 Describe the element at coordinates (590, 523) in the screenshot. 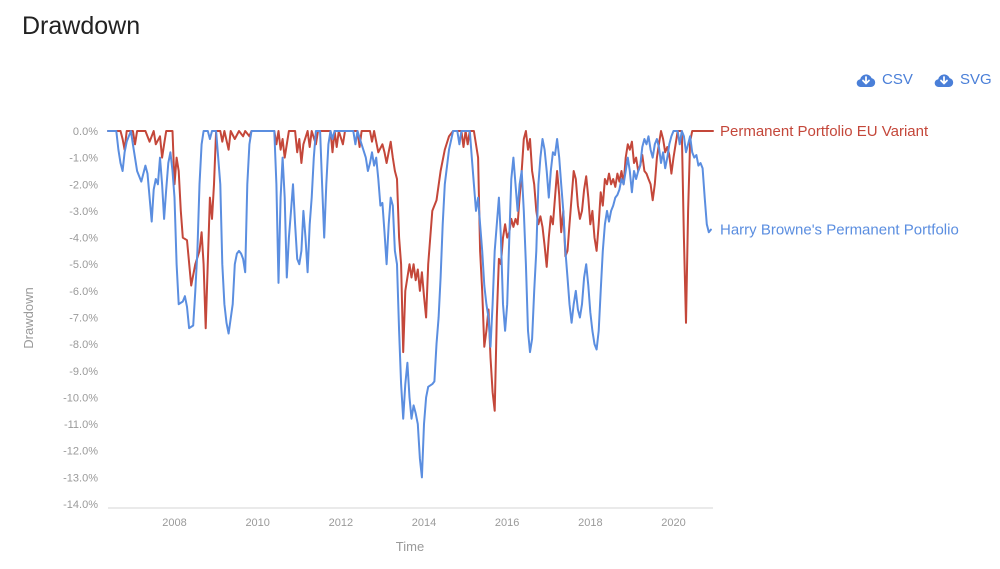

I see `x-tick-label: 2018` at that location.